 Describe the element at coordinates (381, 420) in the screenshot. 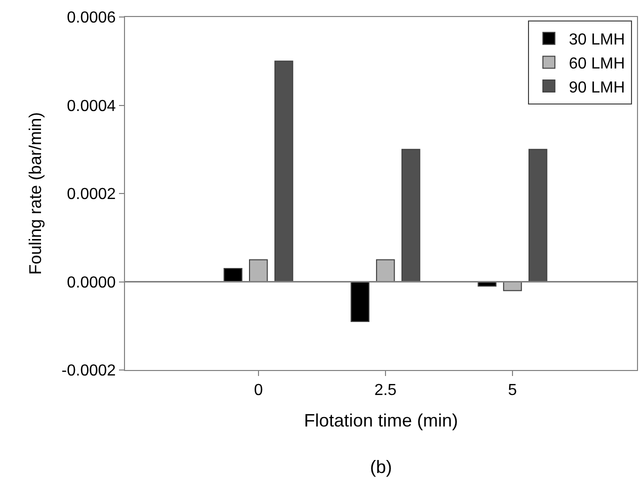

I see `x-axis-title: Flotation time (min)` at that location.